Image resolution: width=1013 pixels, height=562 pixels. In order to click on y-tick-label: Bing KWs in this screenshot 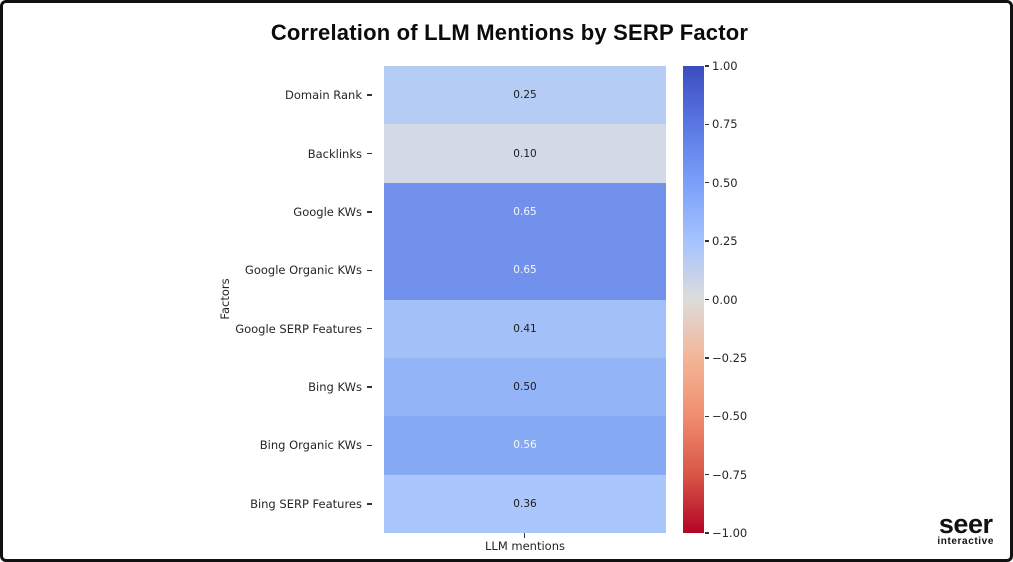, I will do `click(252, 387)`.